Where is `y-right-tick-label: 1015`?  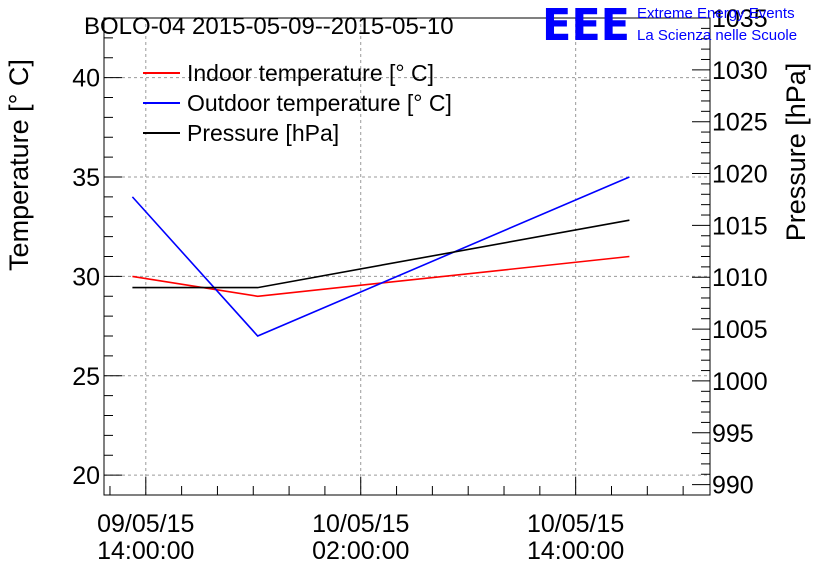
y-right-tick-label: 1015 is located at coordinates (740, 226).